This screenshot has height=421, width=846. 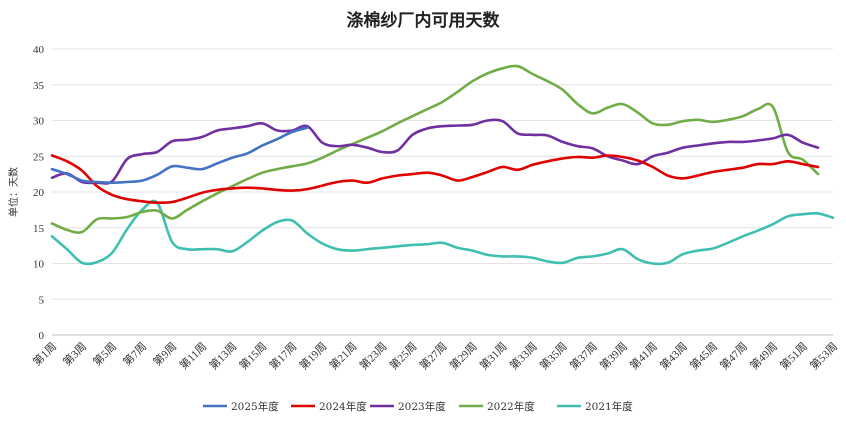 I want to click on x-tick-label: 第27周, so click(x=432, y=355).